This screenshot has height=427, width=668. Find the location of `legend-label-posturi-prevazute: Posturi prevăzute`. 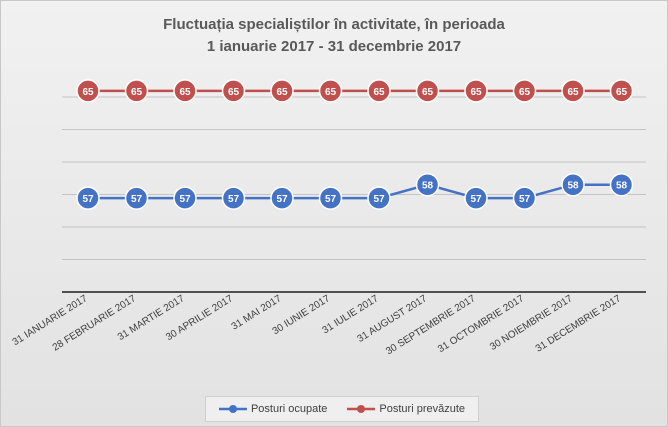

legend-label-posturi-prevazute: Posturi prevăzute is located at coordinates (422, 409).